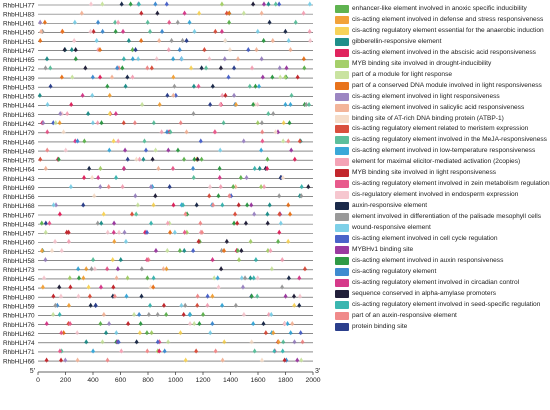  What do you see at coordinates (19, 124) in the screenshot?
I see `gene-label: RhbHLH42` at bounding box center [19, 124].